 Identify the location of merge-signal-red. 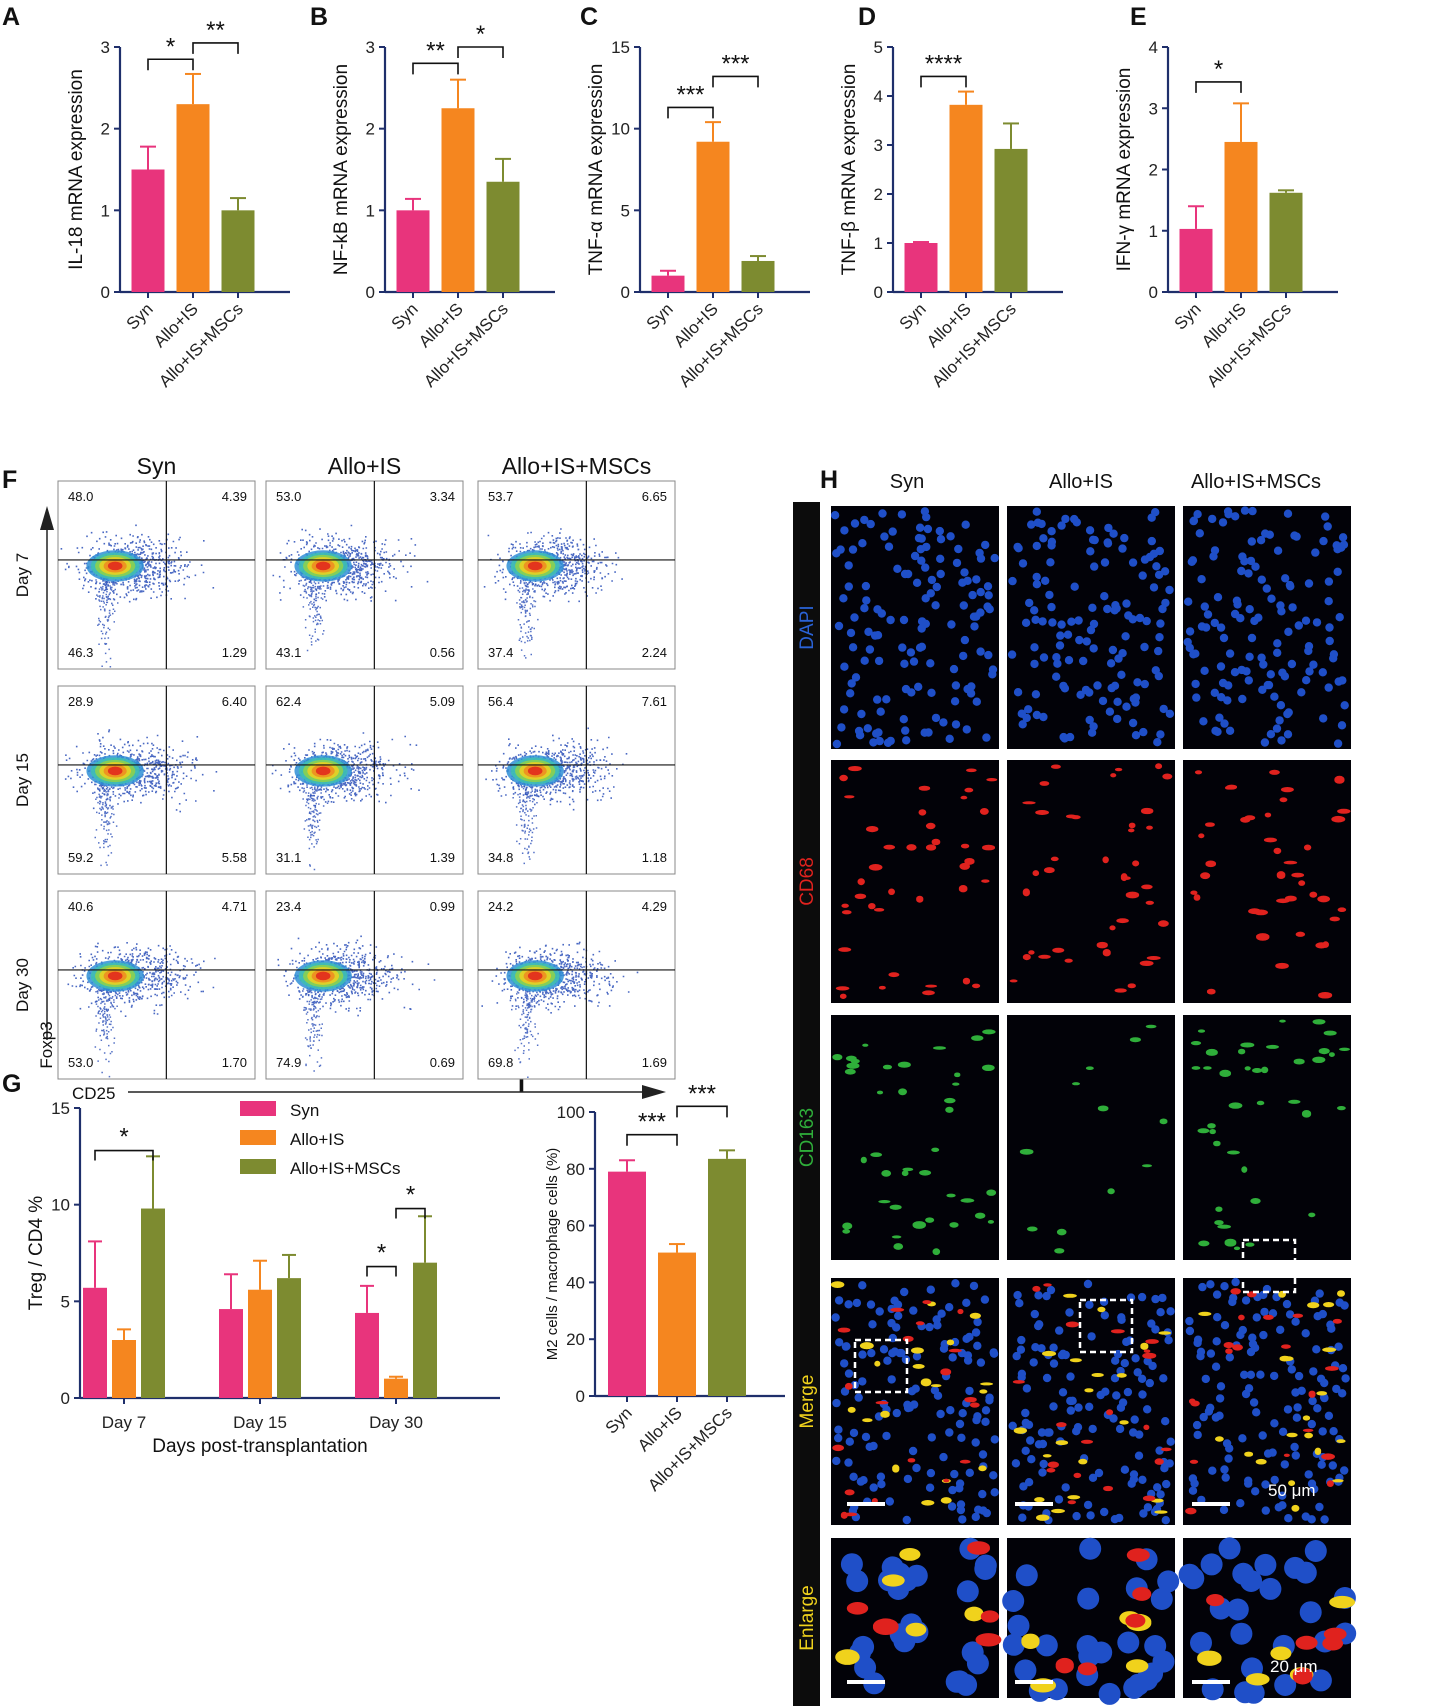
(1103, 1612).